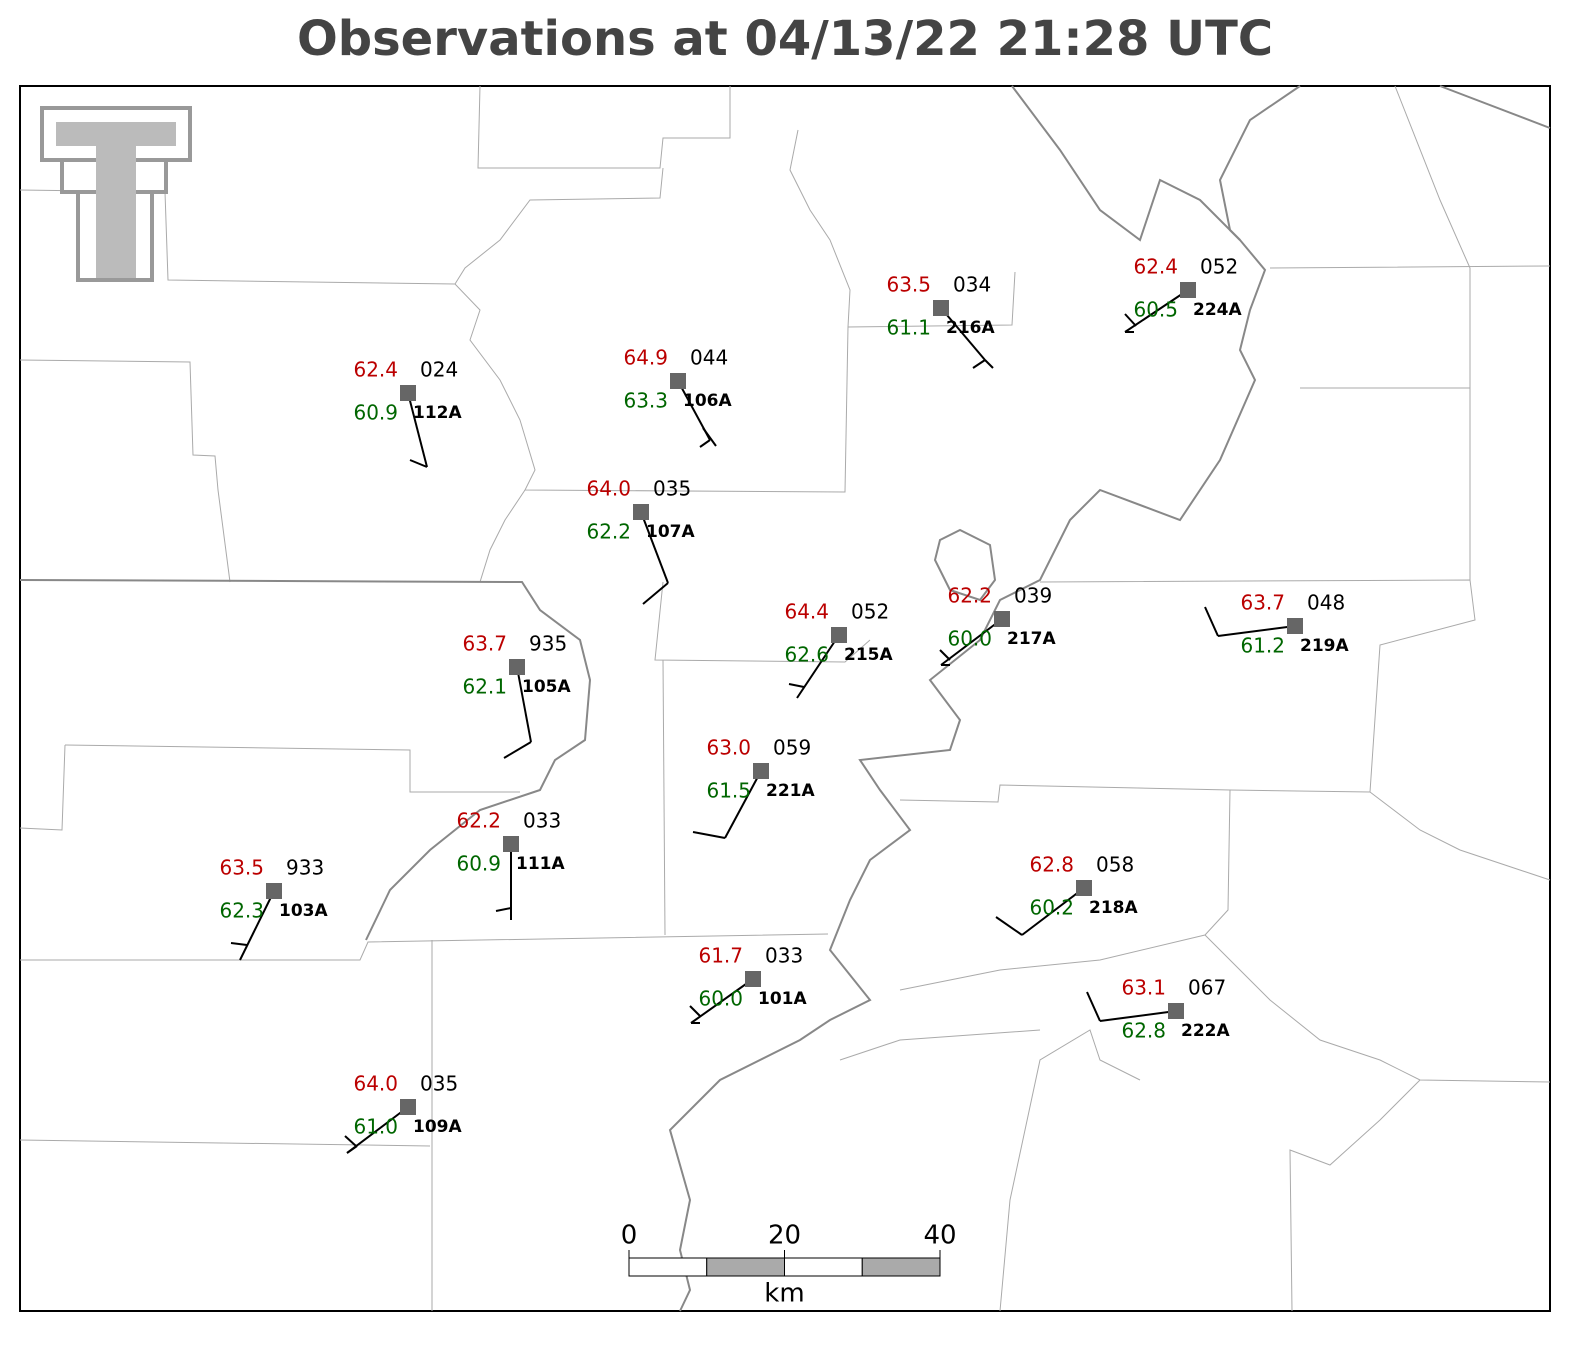  What do you see at coordinates (728, 748) in the screenshot?
I see `temperature: 63.0` at bounding box center [728, 748].